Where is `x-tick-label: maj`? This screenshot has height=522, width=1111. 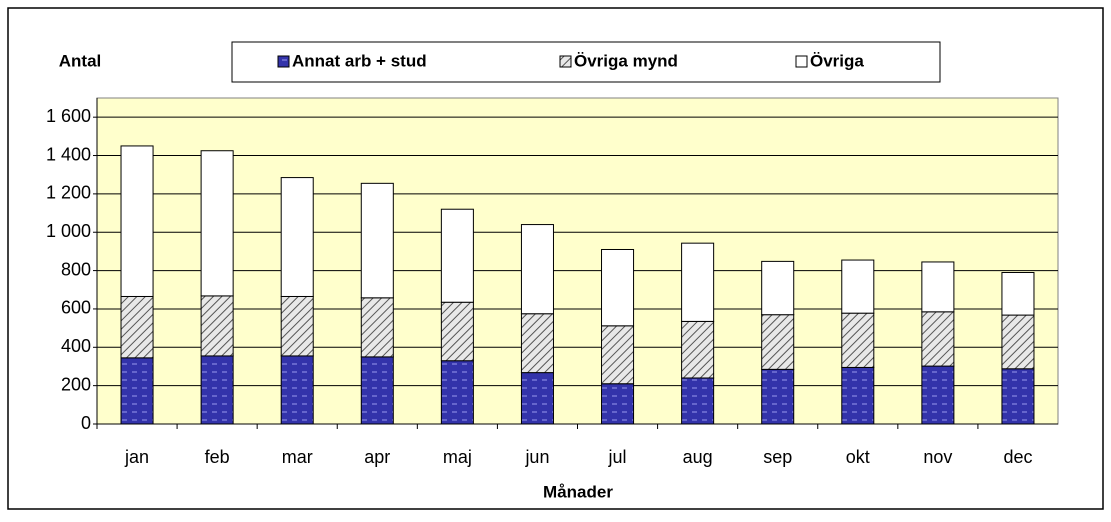
x-tick-label: maj is located at coordinates (457, 457).